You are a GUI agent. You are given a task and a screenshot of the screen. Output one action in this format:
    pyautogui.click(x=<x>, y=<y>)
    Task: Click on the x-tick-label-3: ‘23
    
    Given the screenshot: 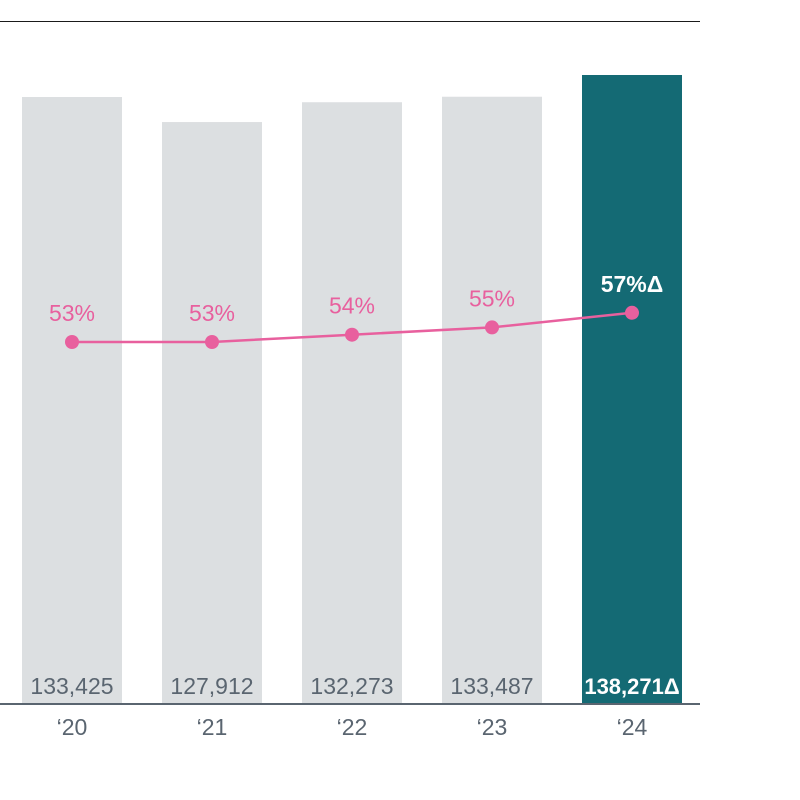 What is the action you would take?
    pyautogui.click(x=492, y=727)
    